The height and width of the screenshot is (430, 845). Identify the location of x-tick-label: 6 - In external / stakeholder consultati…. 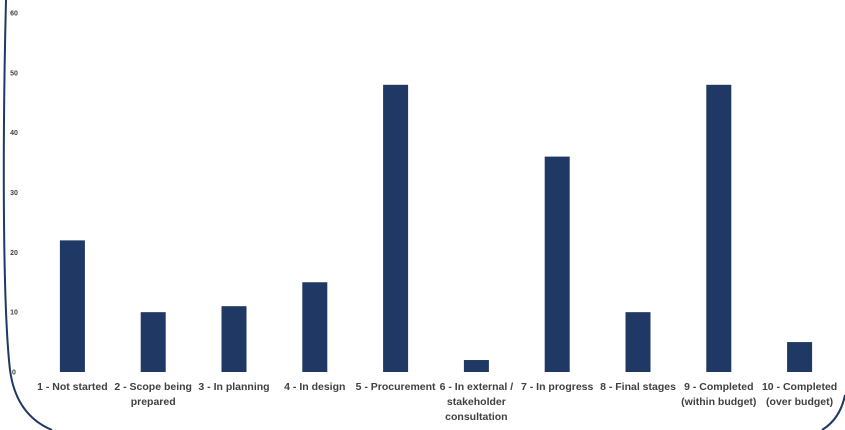
(476, 402).